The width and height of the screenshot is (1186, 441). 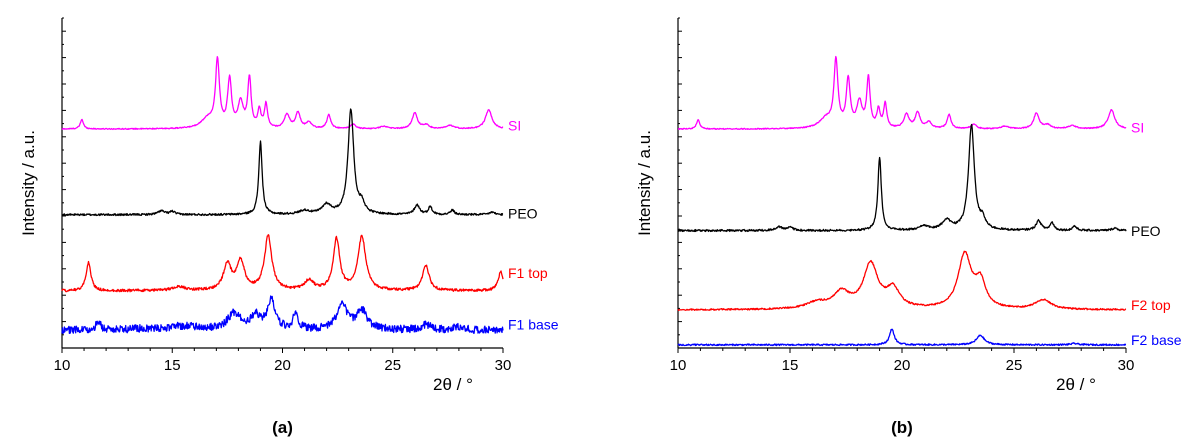 I want to click on series-label-f2-top: F2 top, so click(x=1151, y=305).